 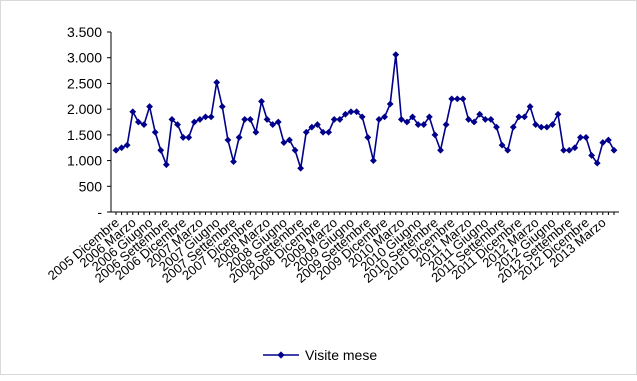 What do you see at coordinates (91, 186) in the screenshot?
I see `y-tick-label: 500` at bounding box center [91, 186].